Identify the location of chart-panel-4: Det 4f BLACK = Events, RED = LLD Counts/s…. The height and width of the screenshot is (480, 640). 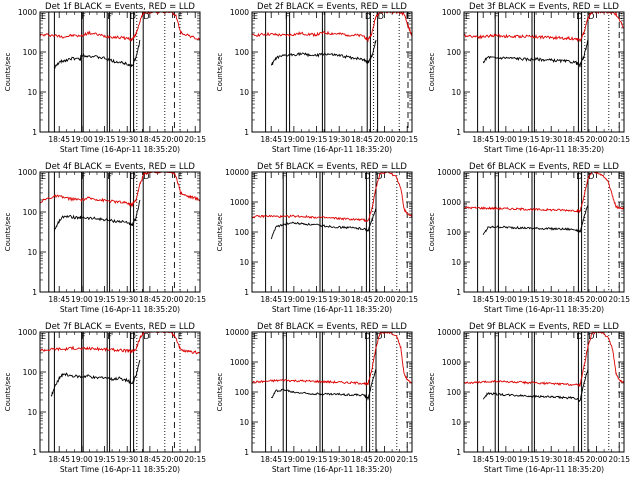
(105, 238).